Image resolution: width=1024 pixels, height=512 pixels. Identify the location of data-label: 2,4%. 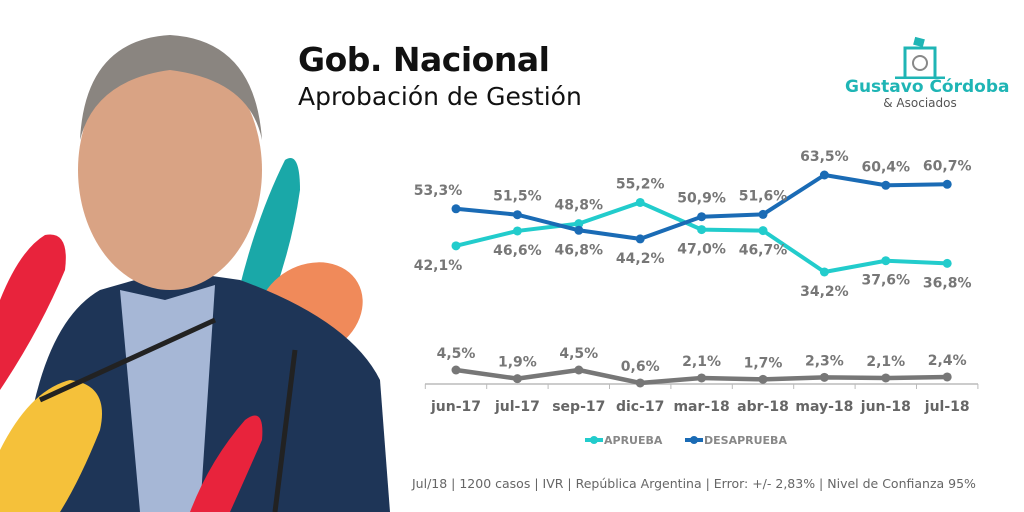
(947, 361).